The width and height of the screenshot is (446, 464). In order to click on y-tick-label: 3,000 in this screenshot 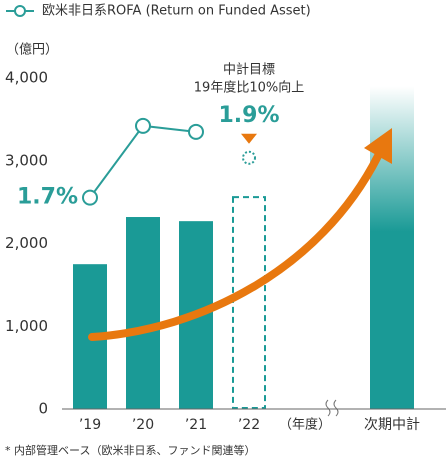, I will do `click(26, 160)`.